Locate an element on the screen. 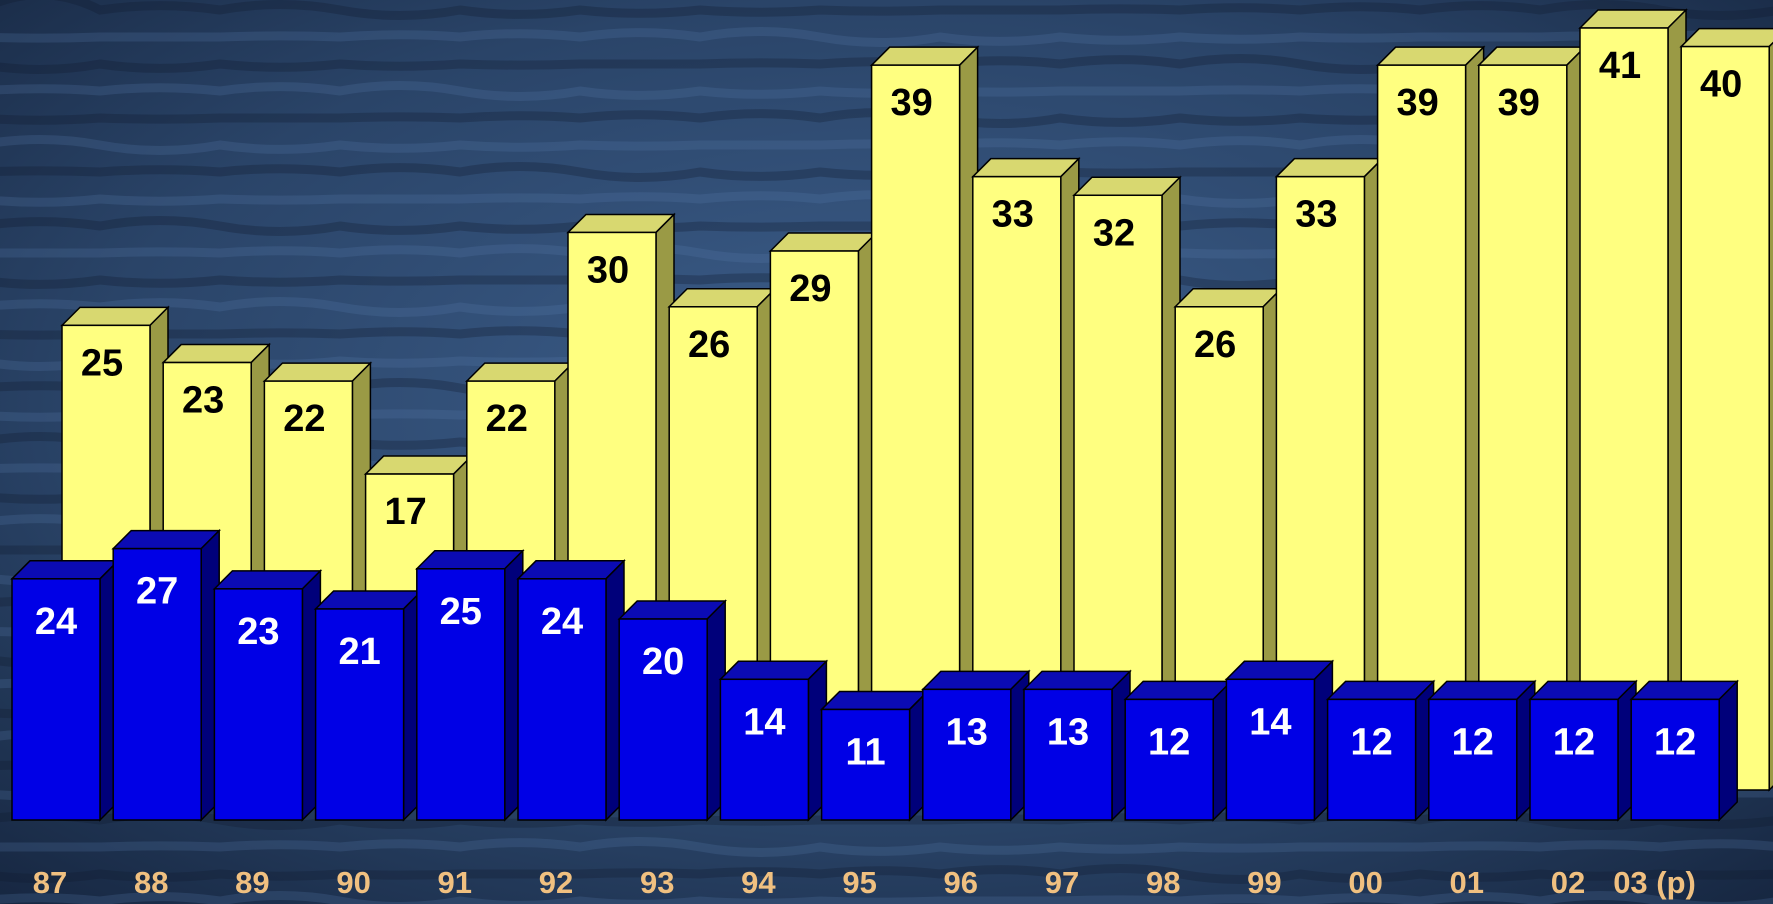 This screenshot has height=904, width=1773. category-tick-label: 90 is located at coordinates (353, 882).